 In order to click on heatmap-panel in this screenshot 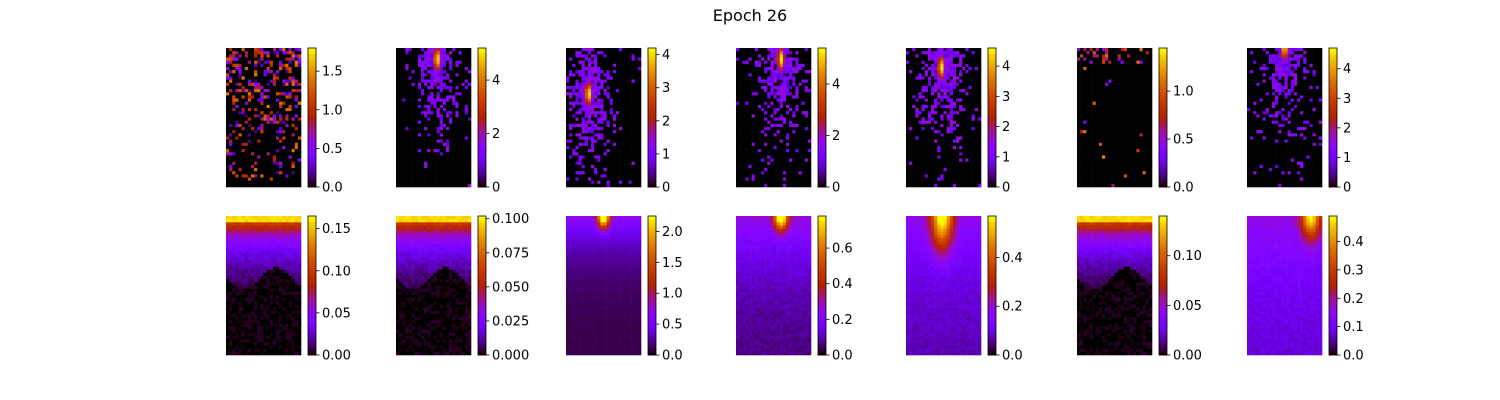, I will do `click(434, 118)`.